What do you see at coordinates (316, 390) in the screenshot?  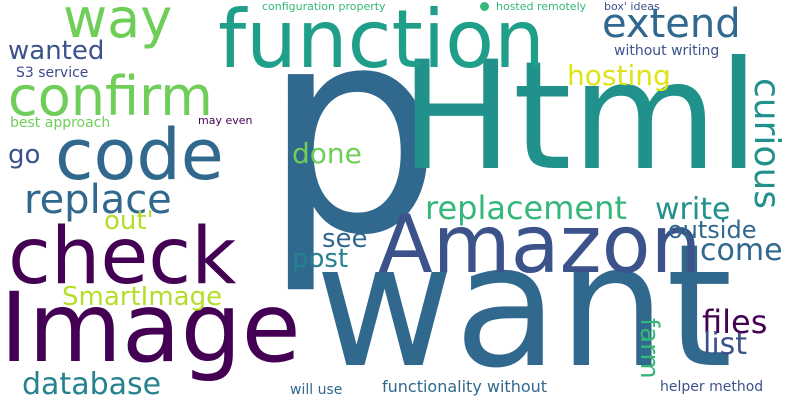 I see `word-will-use: will use` at bounding box center [316, 390].